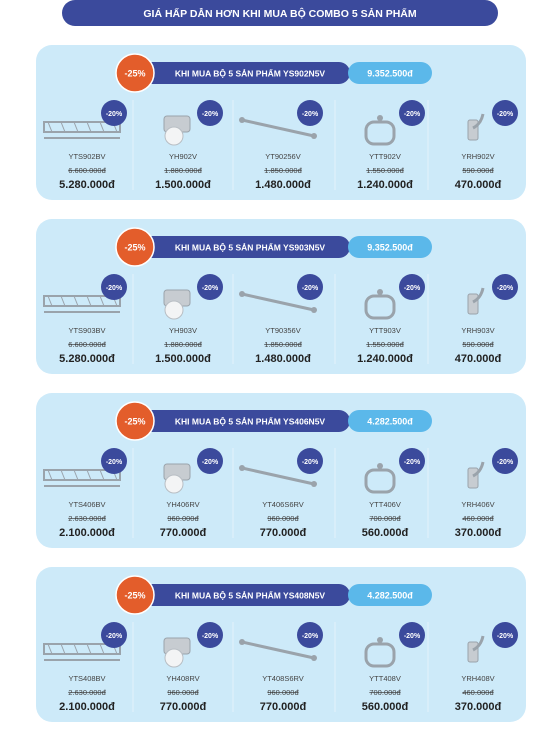 This screenshot has height=729, width=560. I want to click on product-price: 770.000đ, so click(283, 533).